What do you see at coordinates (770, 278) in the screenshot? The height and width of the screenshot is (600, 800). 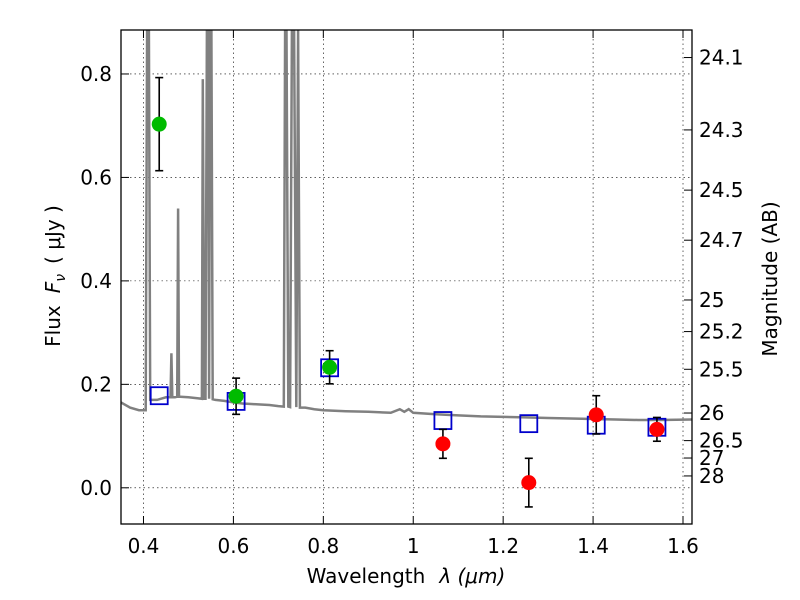 I see `y2-axis-label: Magnitude (AB)` at bounding box center [770, 278].